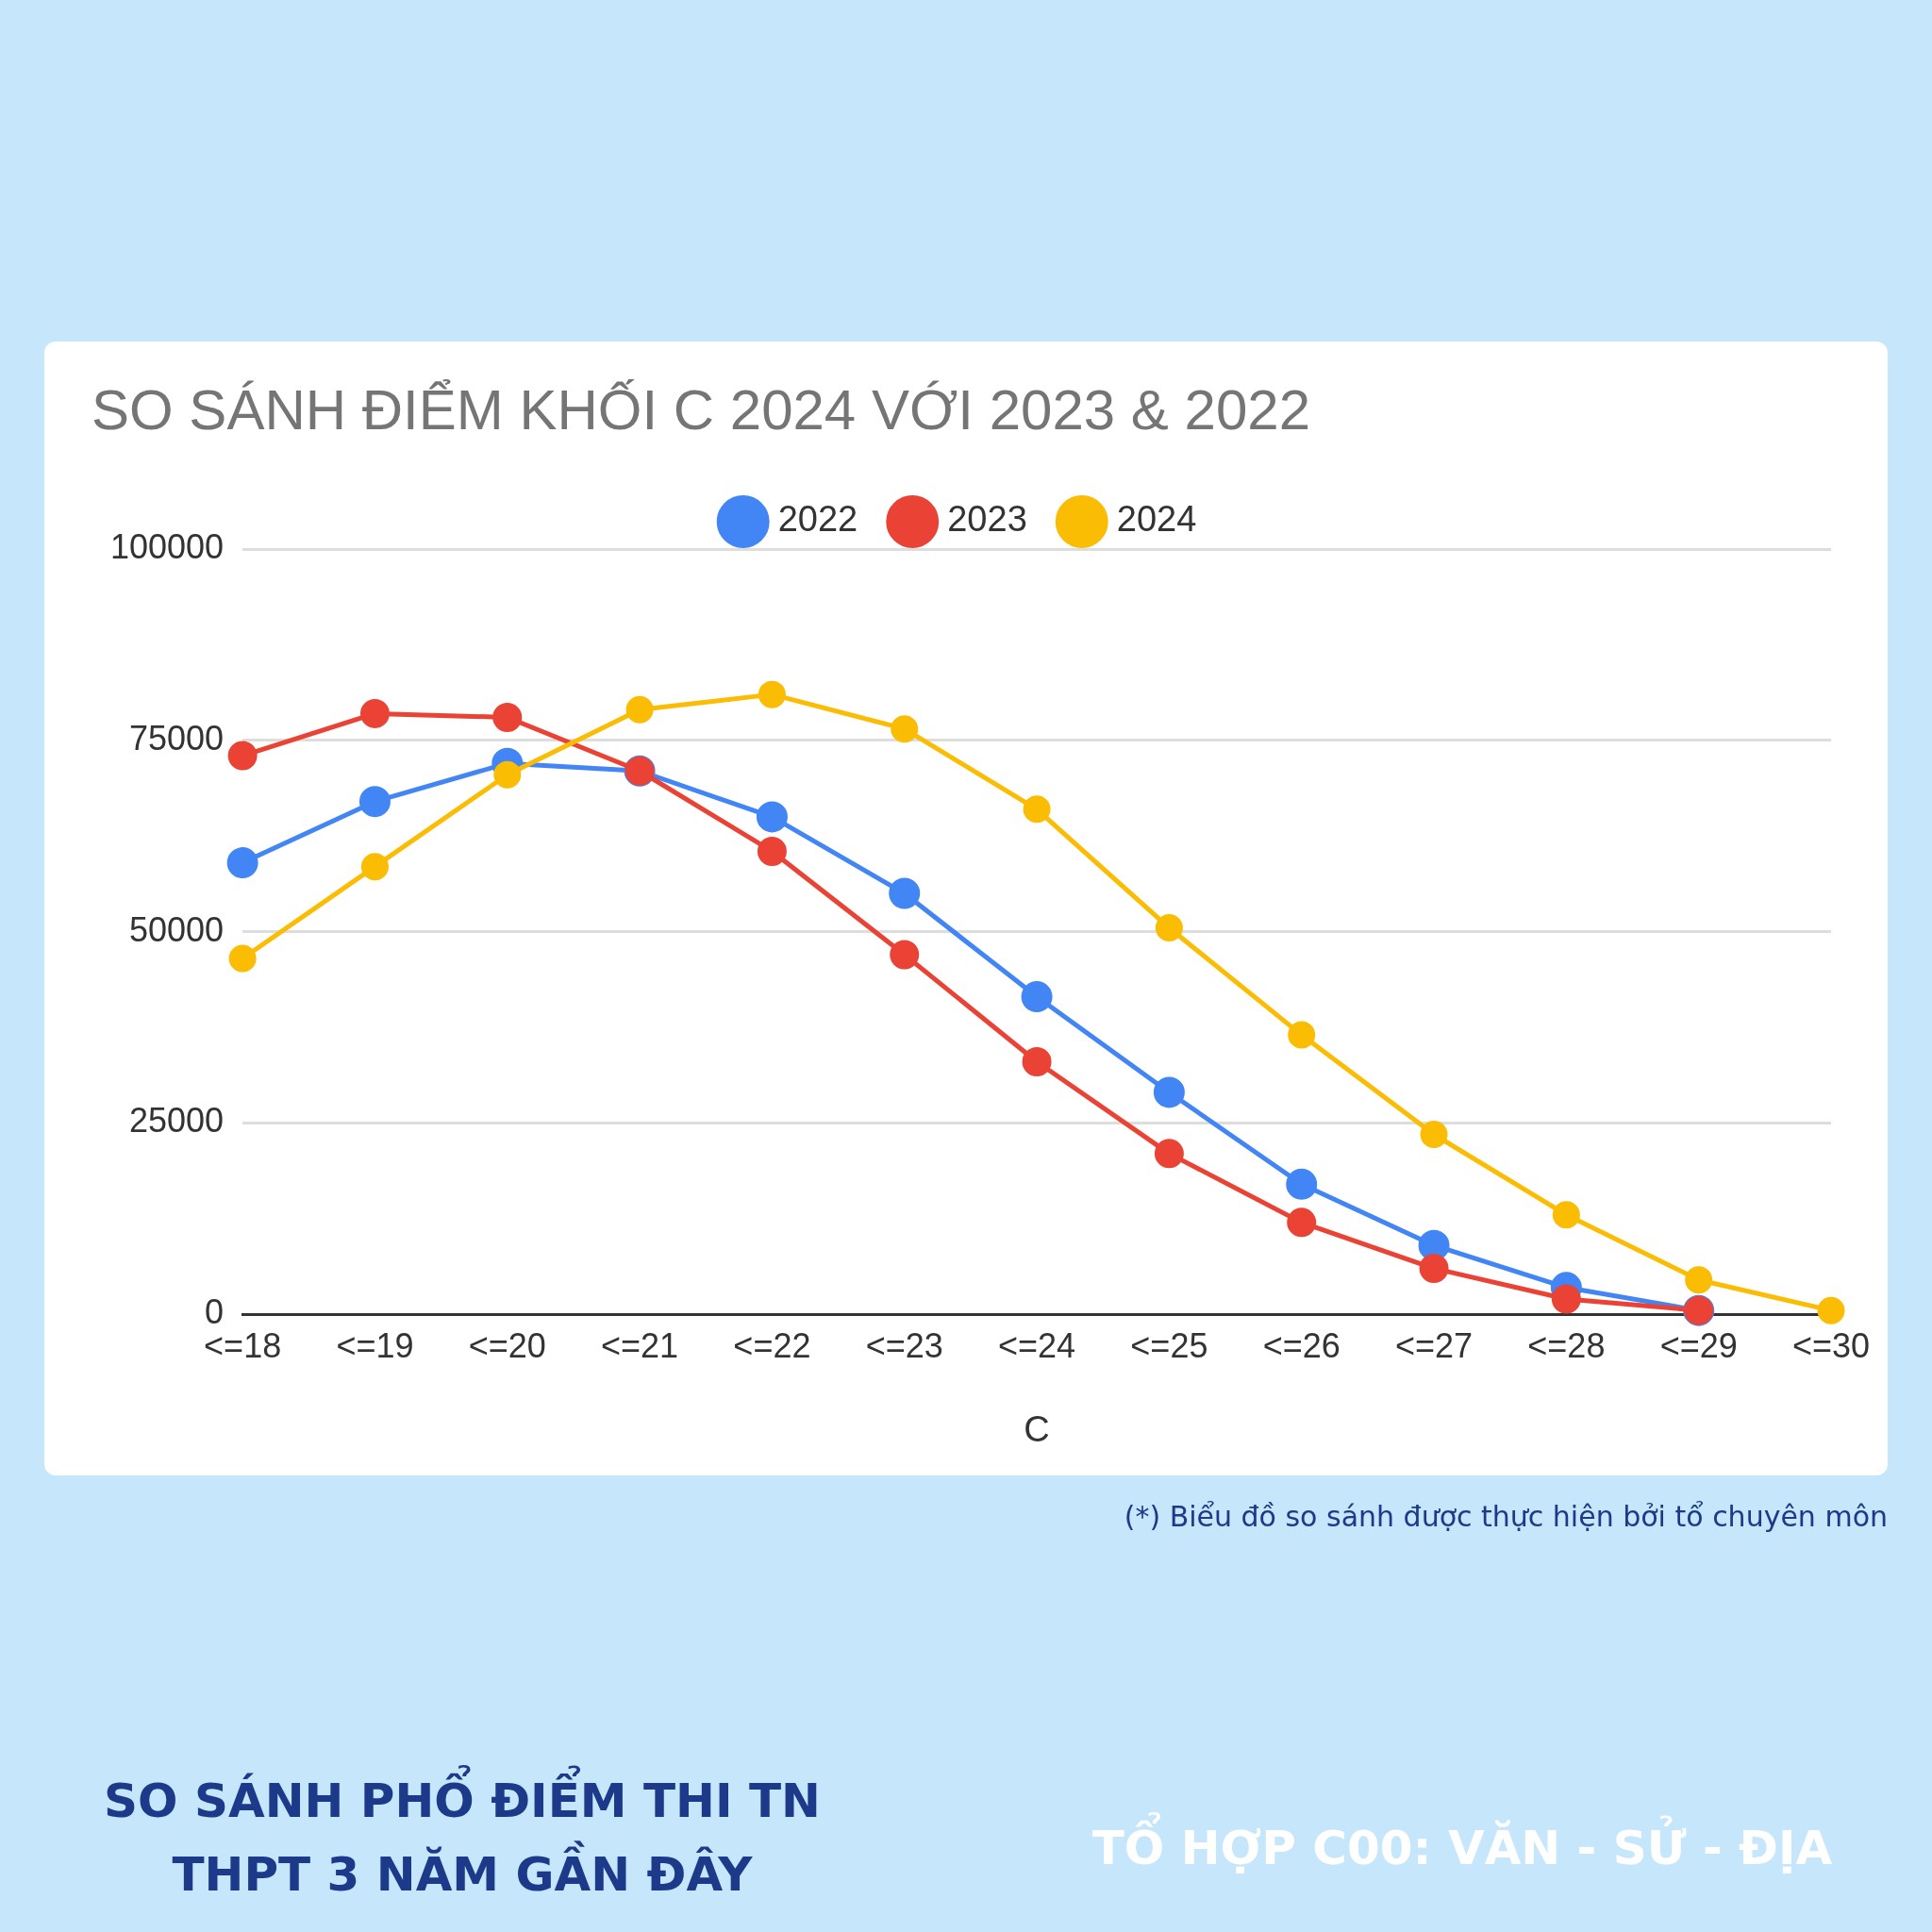  Describe the element at coordinates (904, 1345) in the screenshot. I see `x-tick-label: <=23` at that location.